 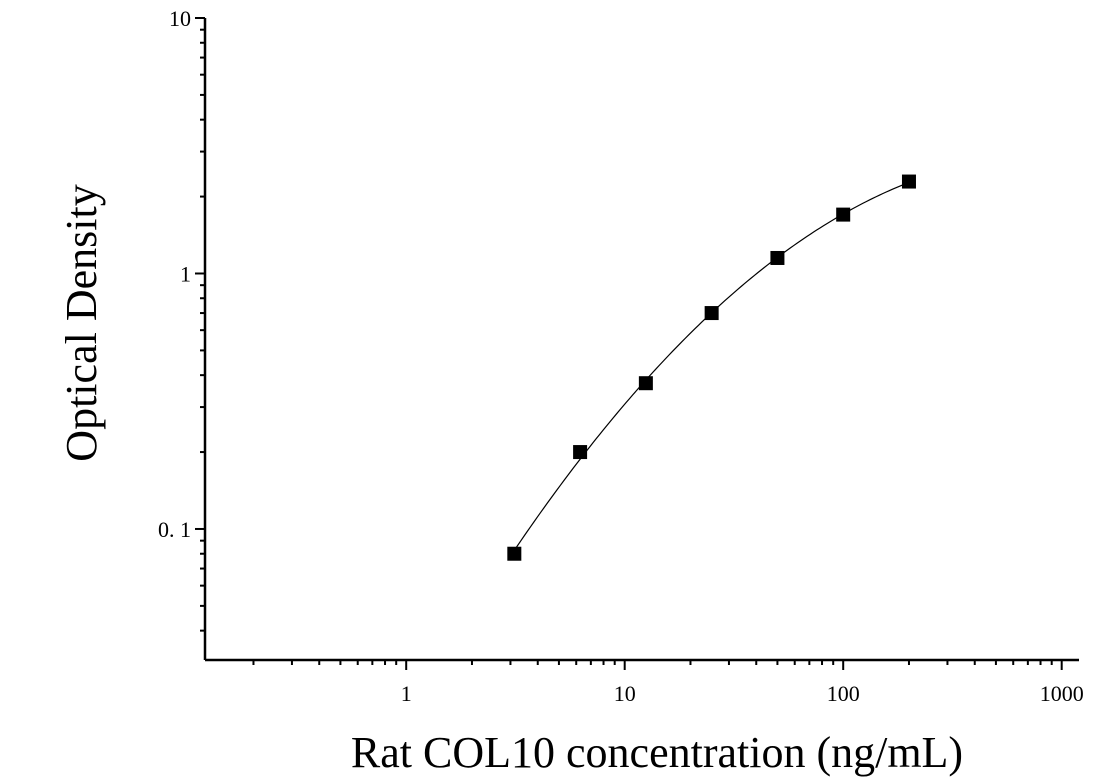 What do you see at coordinates (406, 693) in the screenshot?
I see `x-tick-label: 1` at bounding box center [406, 693].